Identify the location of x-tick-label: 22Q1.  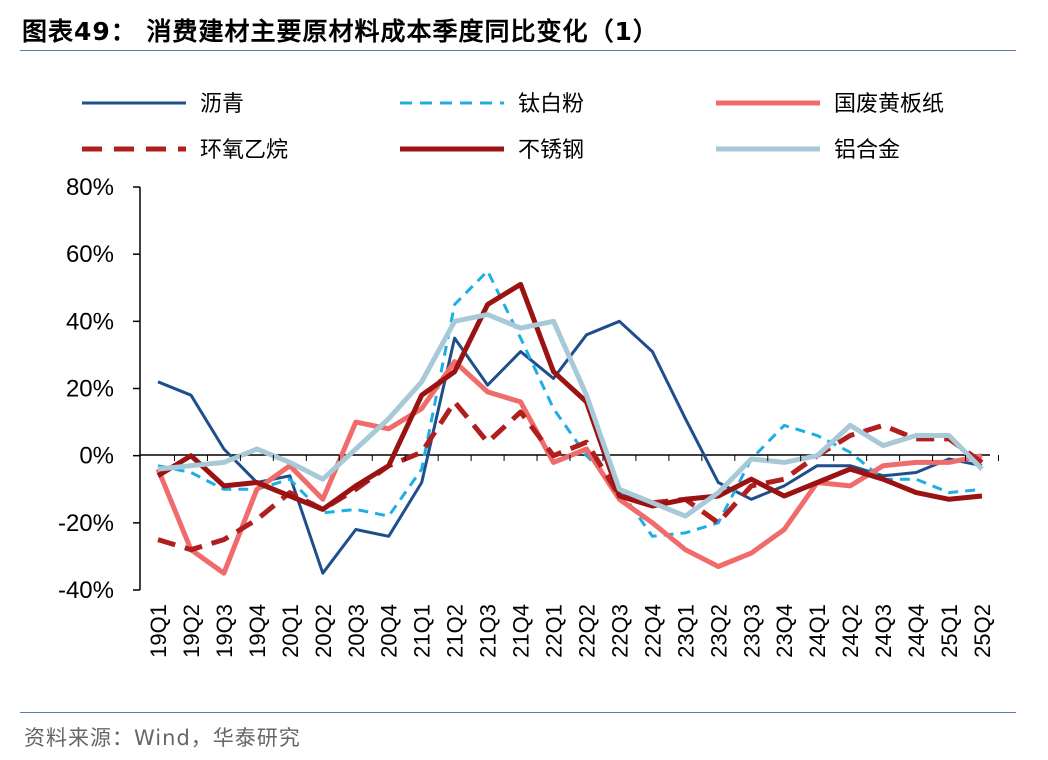
(554, 631).